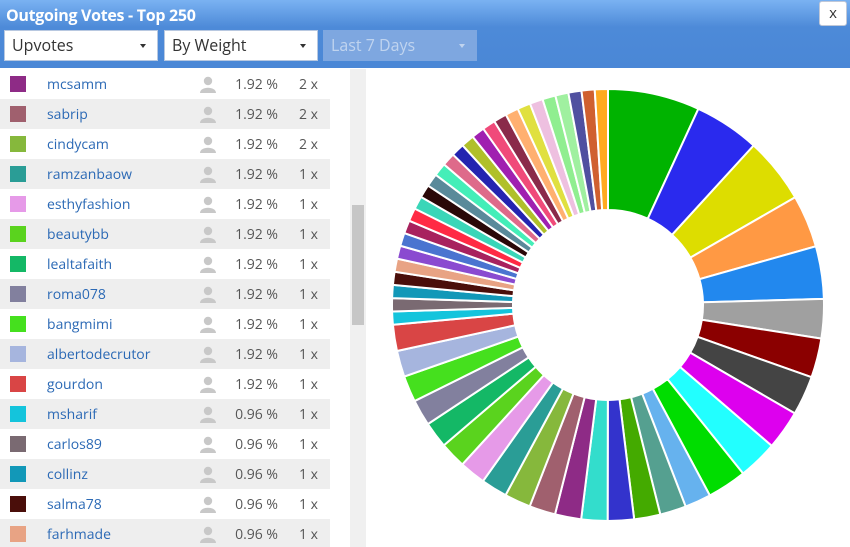  What do you see at coordinates (833, 13) in the screenshot?
I see `close-button: x` at bounding box center [833, 13].